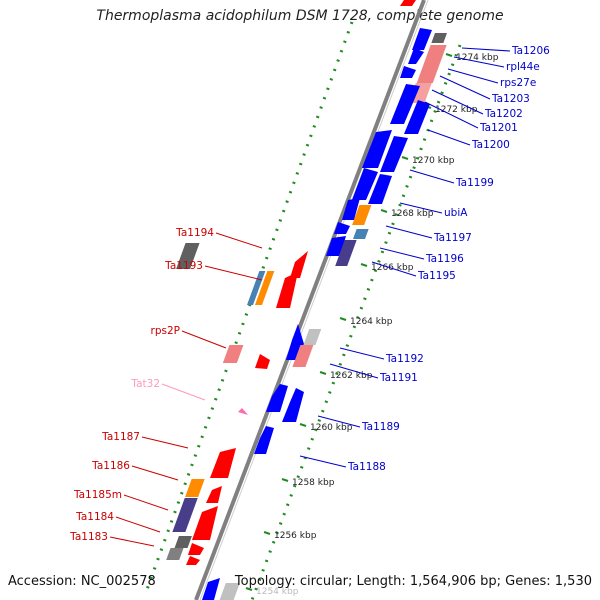 Image resolution: width=600 pixels, height=600 pixels. What do you see at coordinates (398, 378) in the screenshot?
I see `gene-label: Ta1191` at bounding box center [398, 378].